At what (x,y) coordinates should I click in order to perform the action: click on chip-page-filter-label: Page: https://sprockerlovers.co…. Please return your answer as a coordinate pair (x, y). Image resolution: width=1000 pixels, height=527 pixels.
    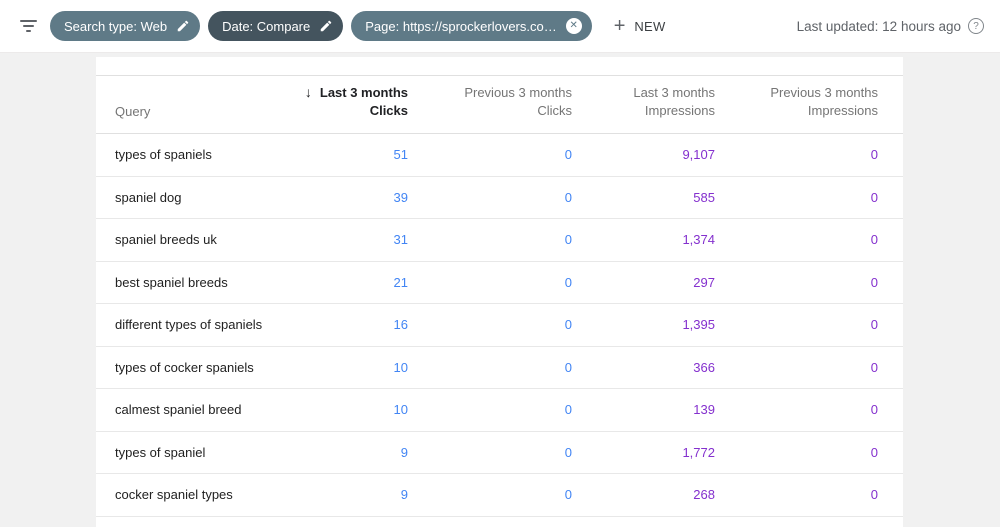
    Looking at the image, I should click on (461, 26).